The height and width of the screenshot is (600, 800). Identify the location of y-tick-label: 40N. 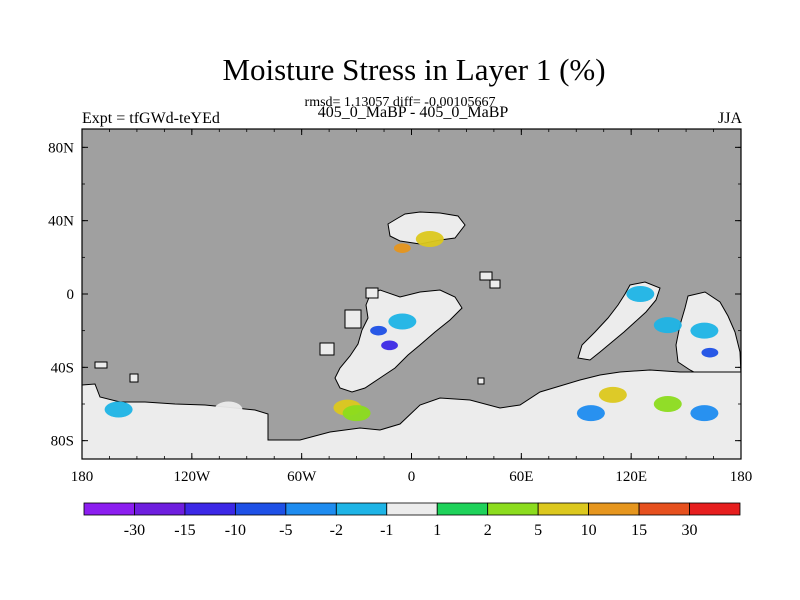
(61, 222).